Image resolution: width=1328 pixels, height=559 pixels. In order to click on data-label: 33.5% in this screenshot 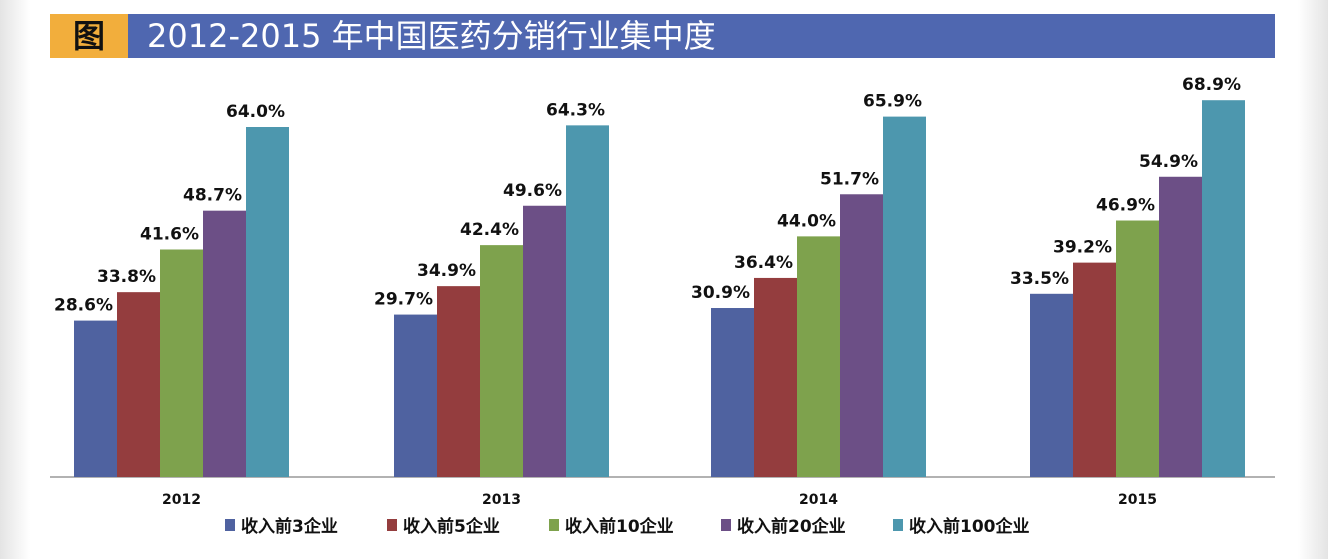, I will do `click(1039, 279)`.